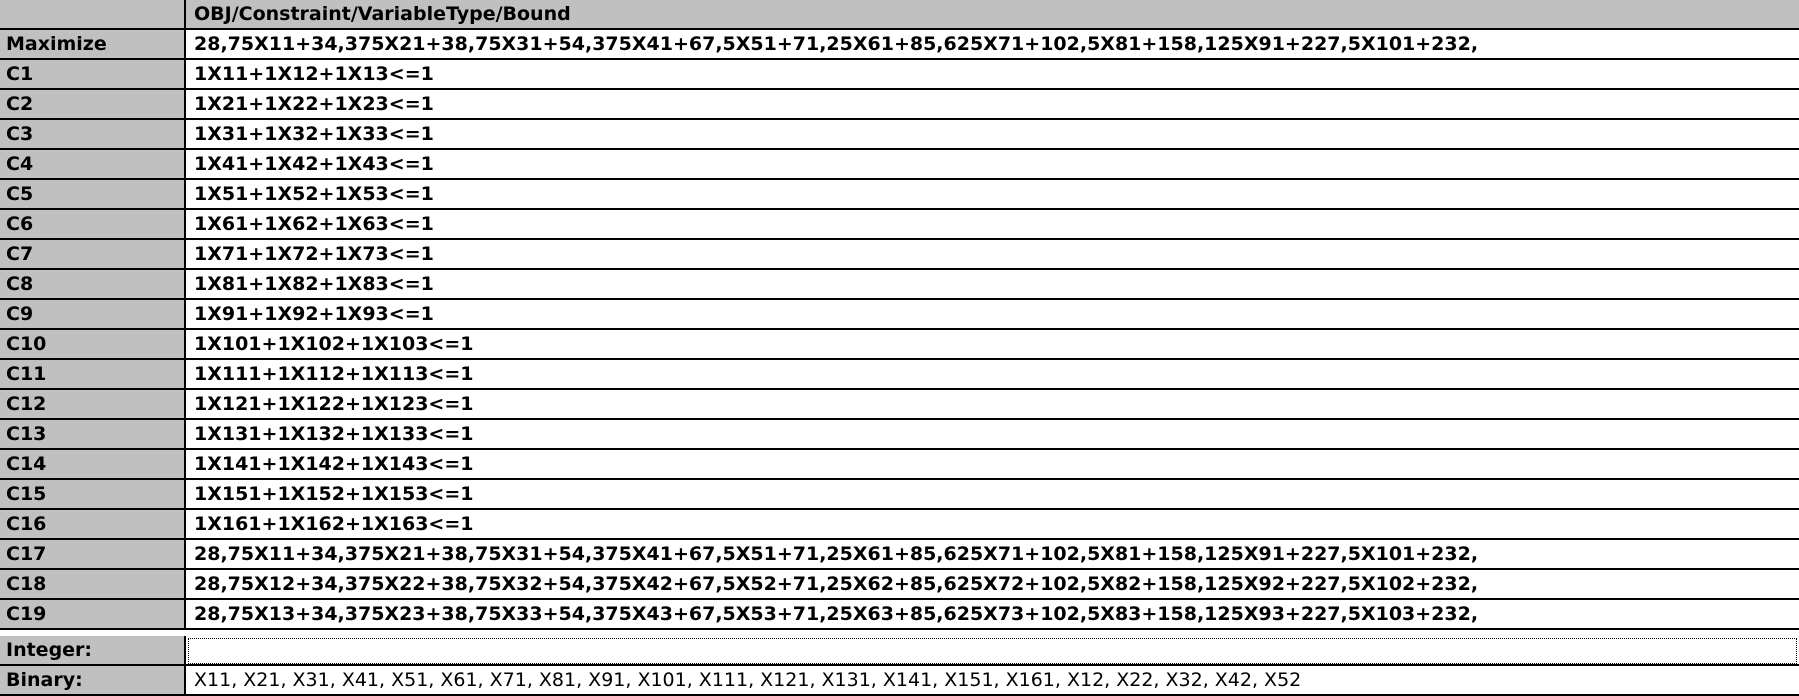  What do you see at coordinates (93, 225) in the screenshot?
I see `row-header: C6` at bounding box center [93, 225].